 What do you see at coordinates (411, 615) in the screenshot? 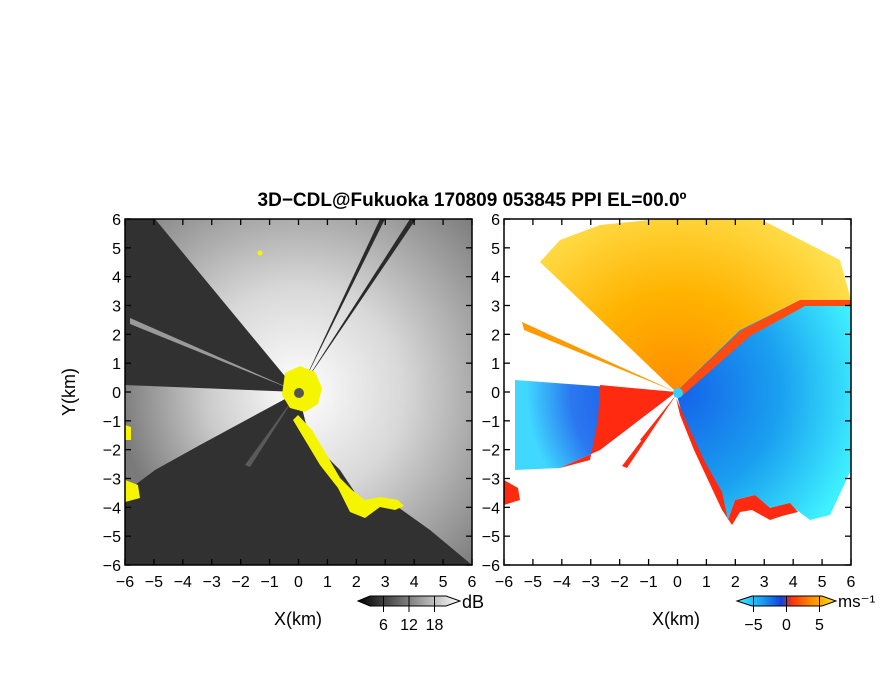
I see `reflectivity-colorbar-ticks: 6 12 18` at bounding box center [411, 615].